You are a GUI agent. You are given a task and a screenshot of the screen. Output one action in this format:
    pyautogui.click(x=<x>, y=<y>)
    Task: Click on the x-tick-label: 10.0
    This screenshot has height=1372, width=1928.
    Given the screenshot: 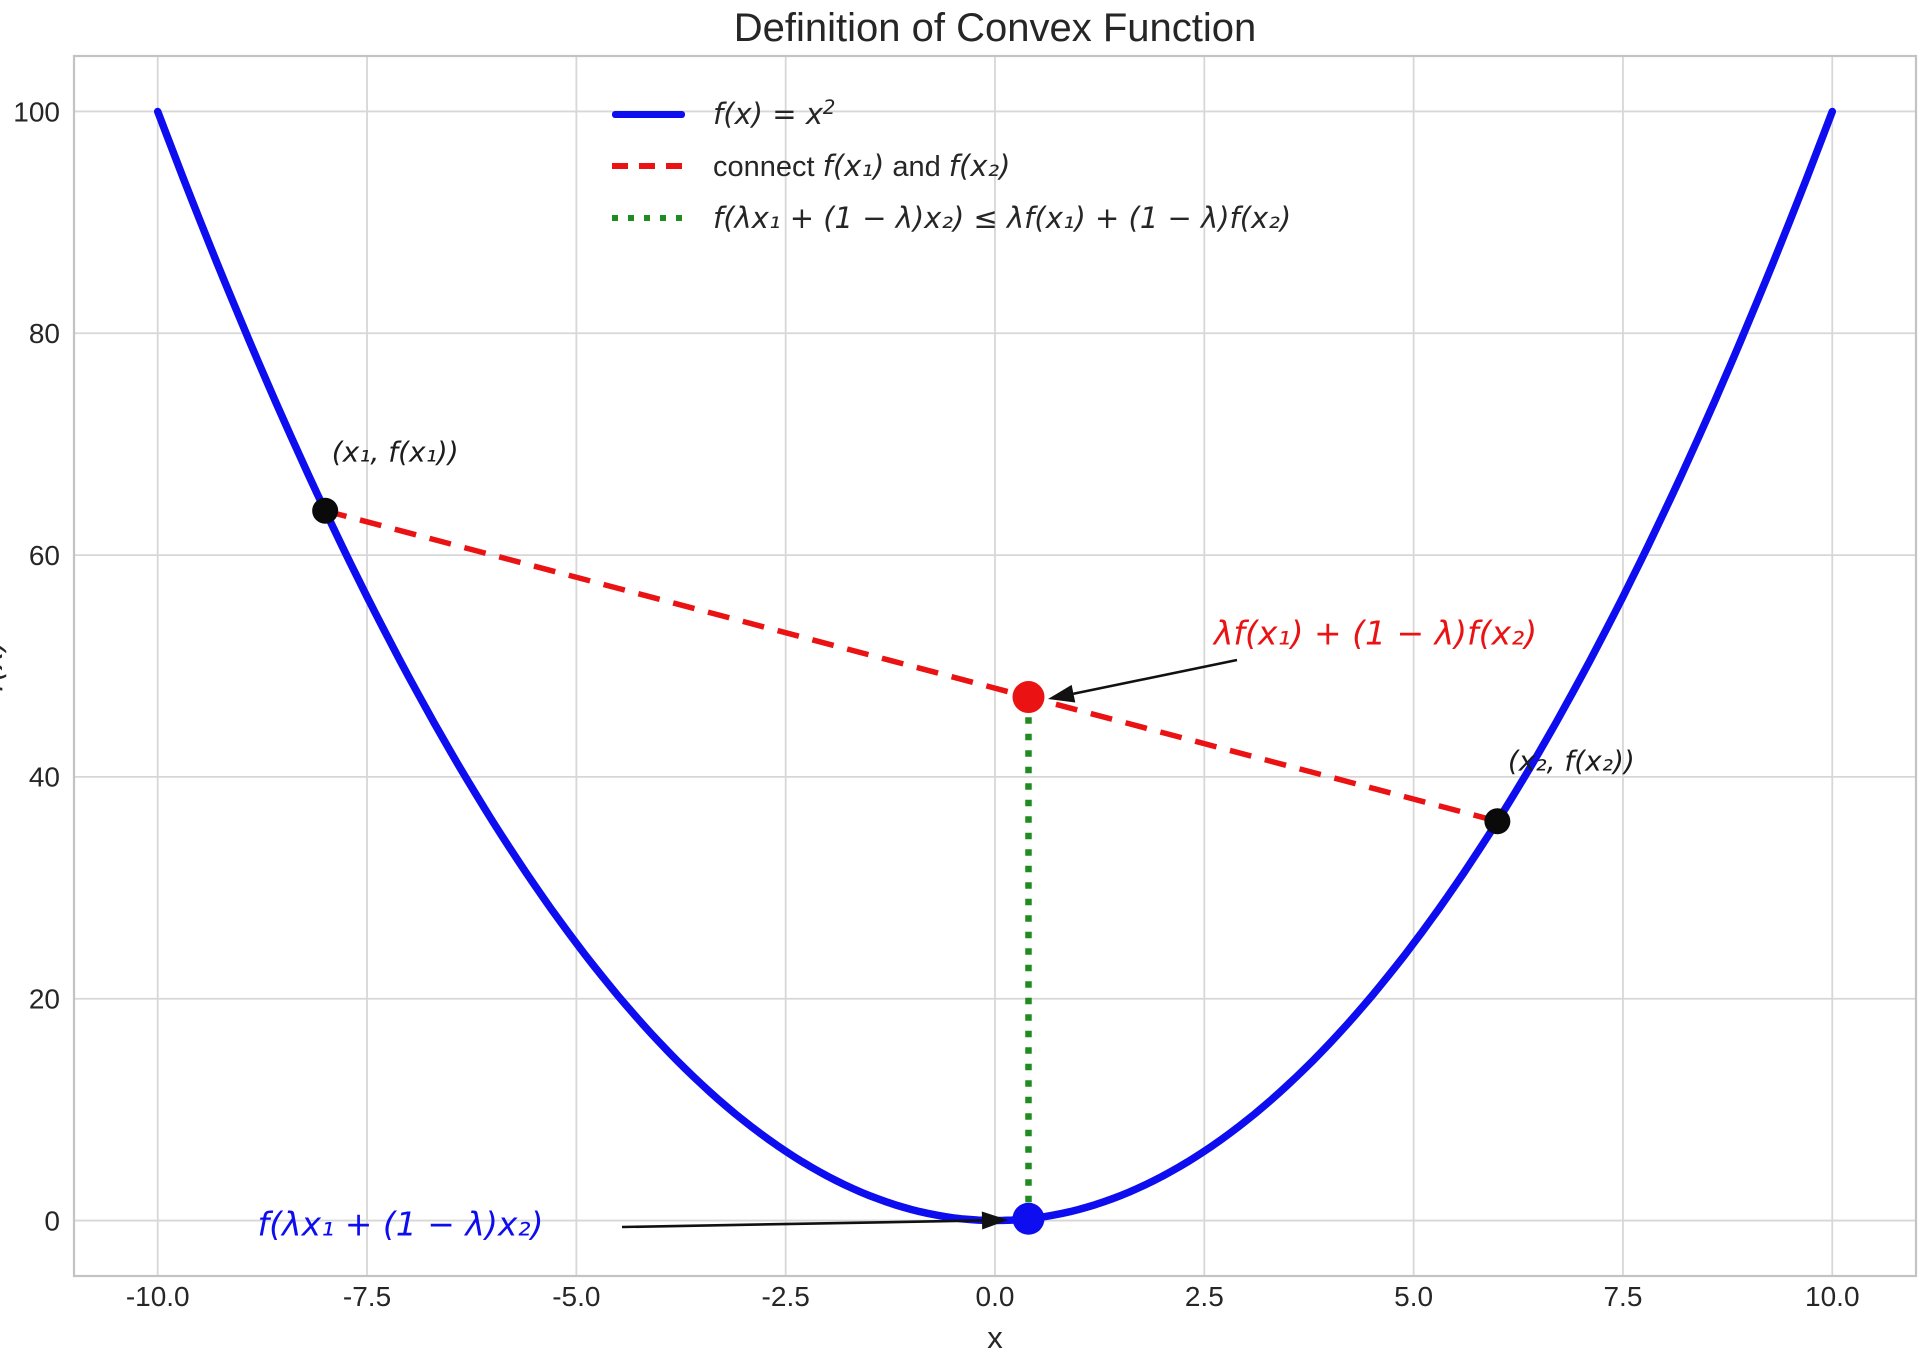 What is the action you would take?
    pyautogui.click(x=1832, y=1296)
    